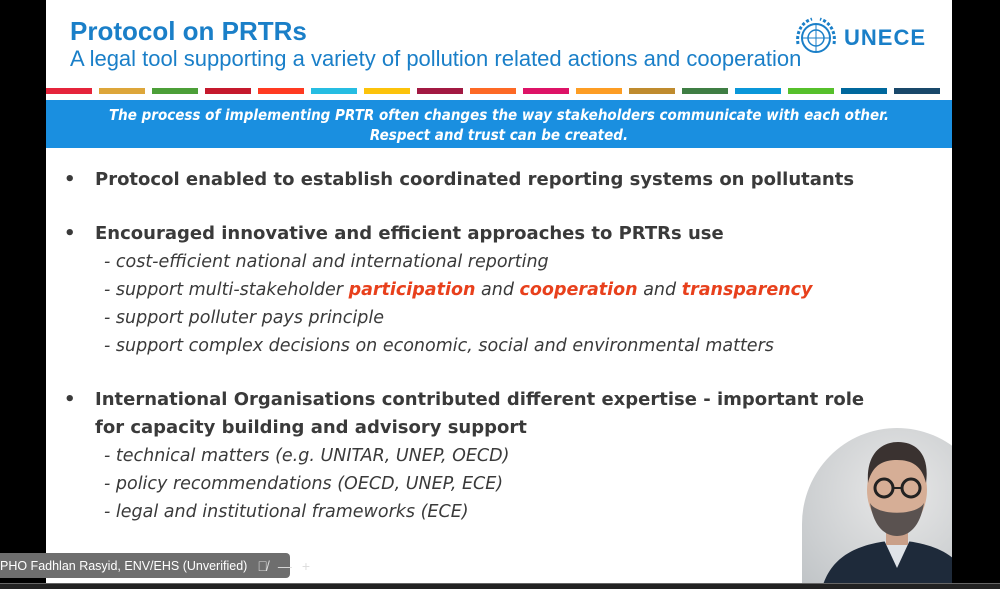 The width and height of the screenshot is (1000, 589). I want to click on highlight-transparency: transparency, so click(747, 290).